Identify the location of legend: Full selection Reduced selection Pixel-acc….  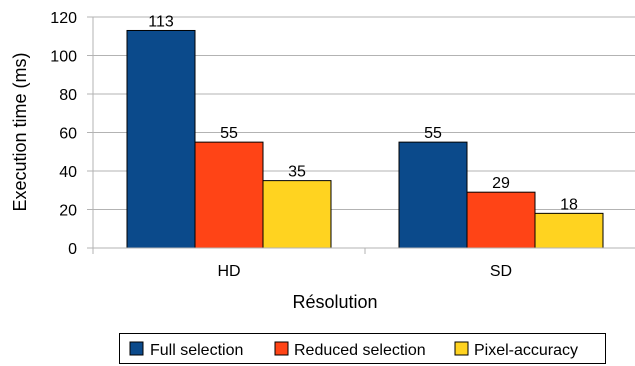
(362, 348).